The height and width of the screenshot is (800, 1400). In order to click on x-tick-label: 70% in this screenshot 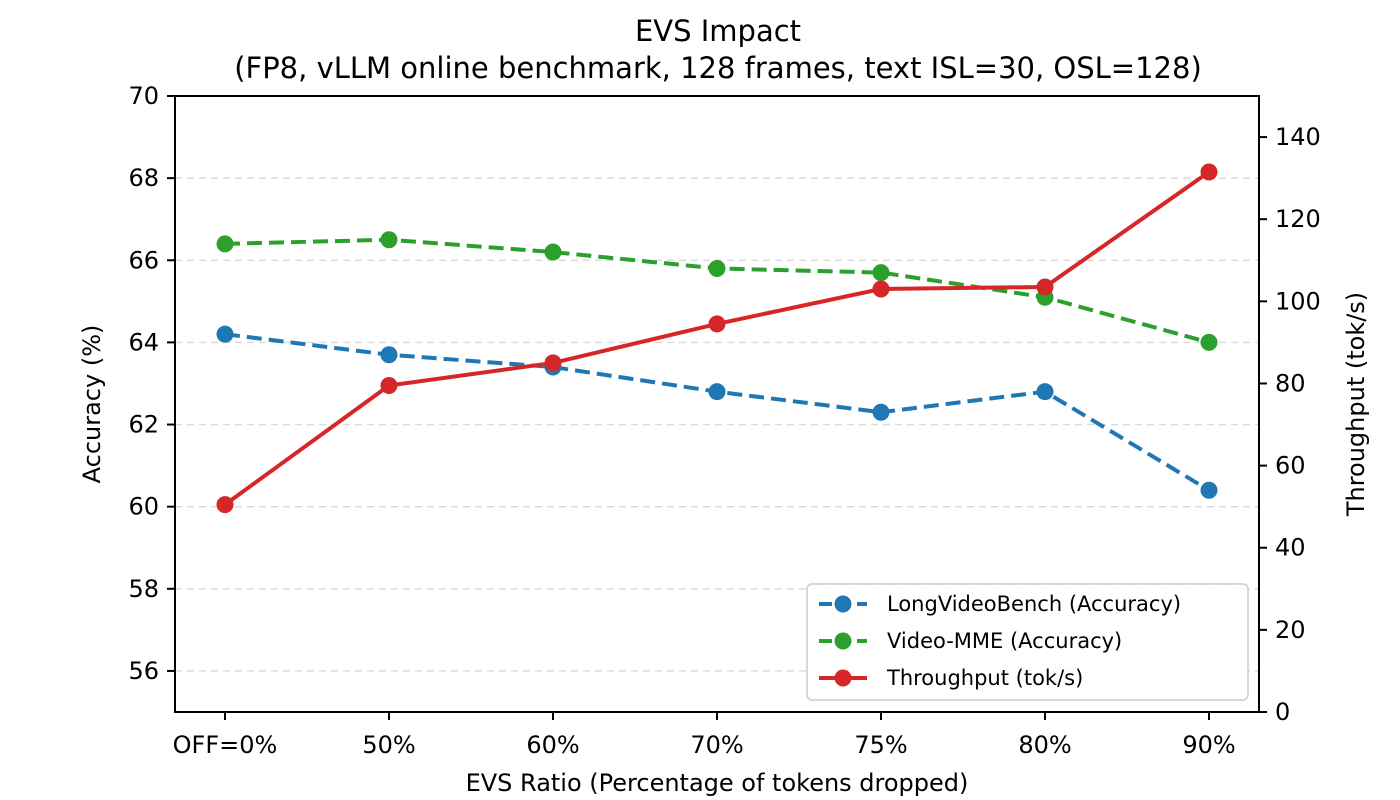, I will do `click(716, 745)`.